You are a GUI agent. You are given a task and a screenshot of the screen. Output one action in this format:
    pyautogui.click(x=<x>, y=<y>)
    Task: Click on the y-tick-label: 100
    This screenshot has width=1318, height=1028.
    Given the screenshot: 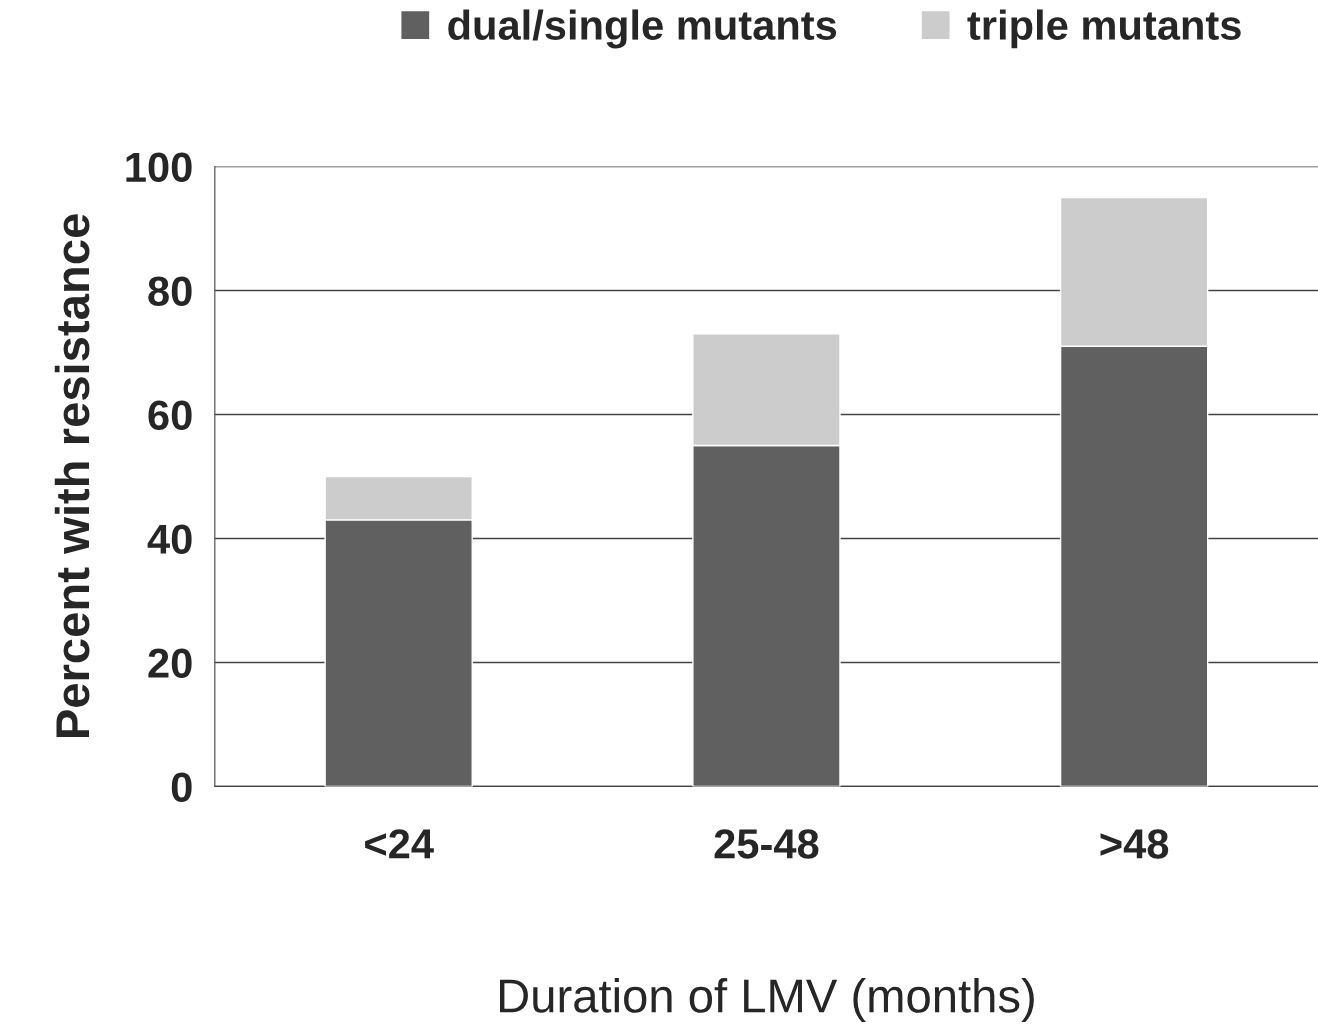 What is the action you would take?
    pyautogui.click(x=159, y=167)
    